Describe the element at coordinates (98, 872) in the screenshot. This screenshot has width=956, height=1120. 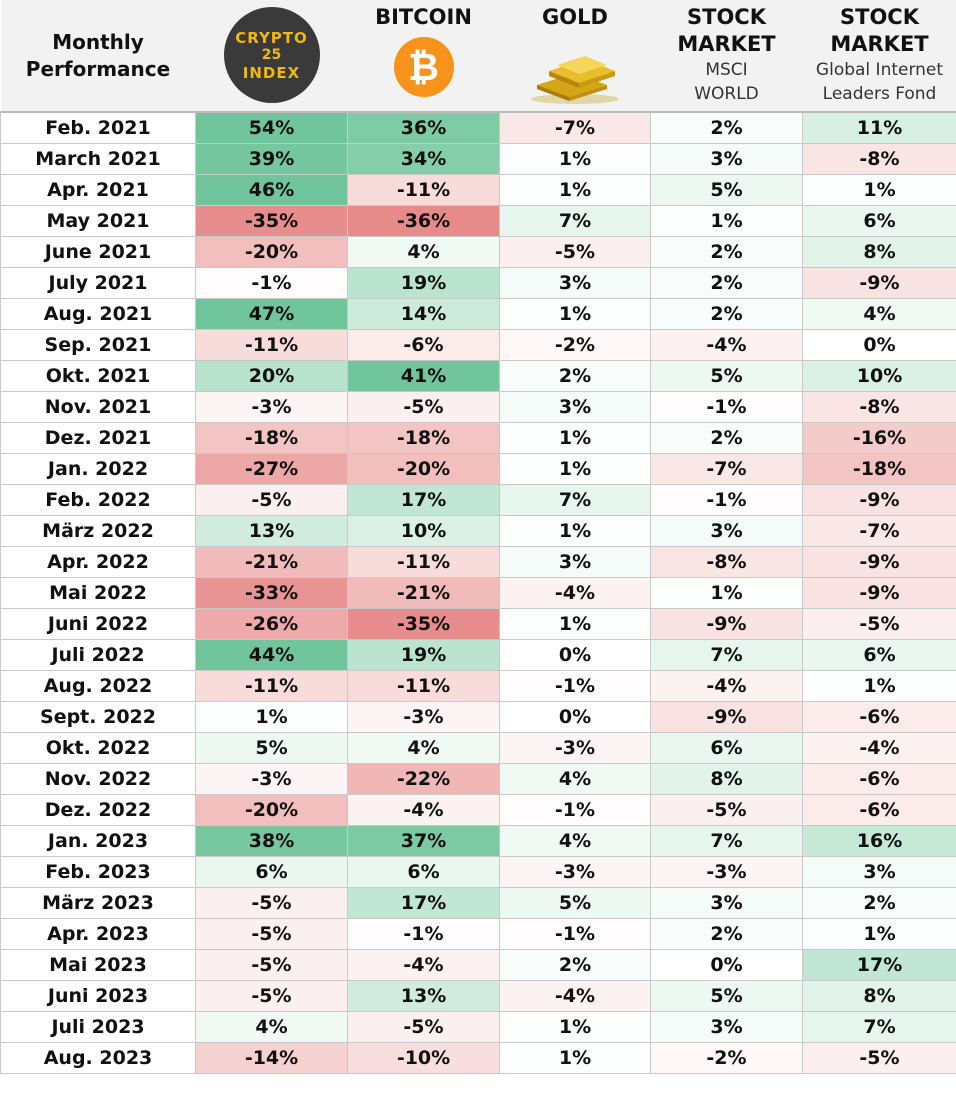
I see `month-label: Feb. 2023` at that location.